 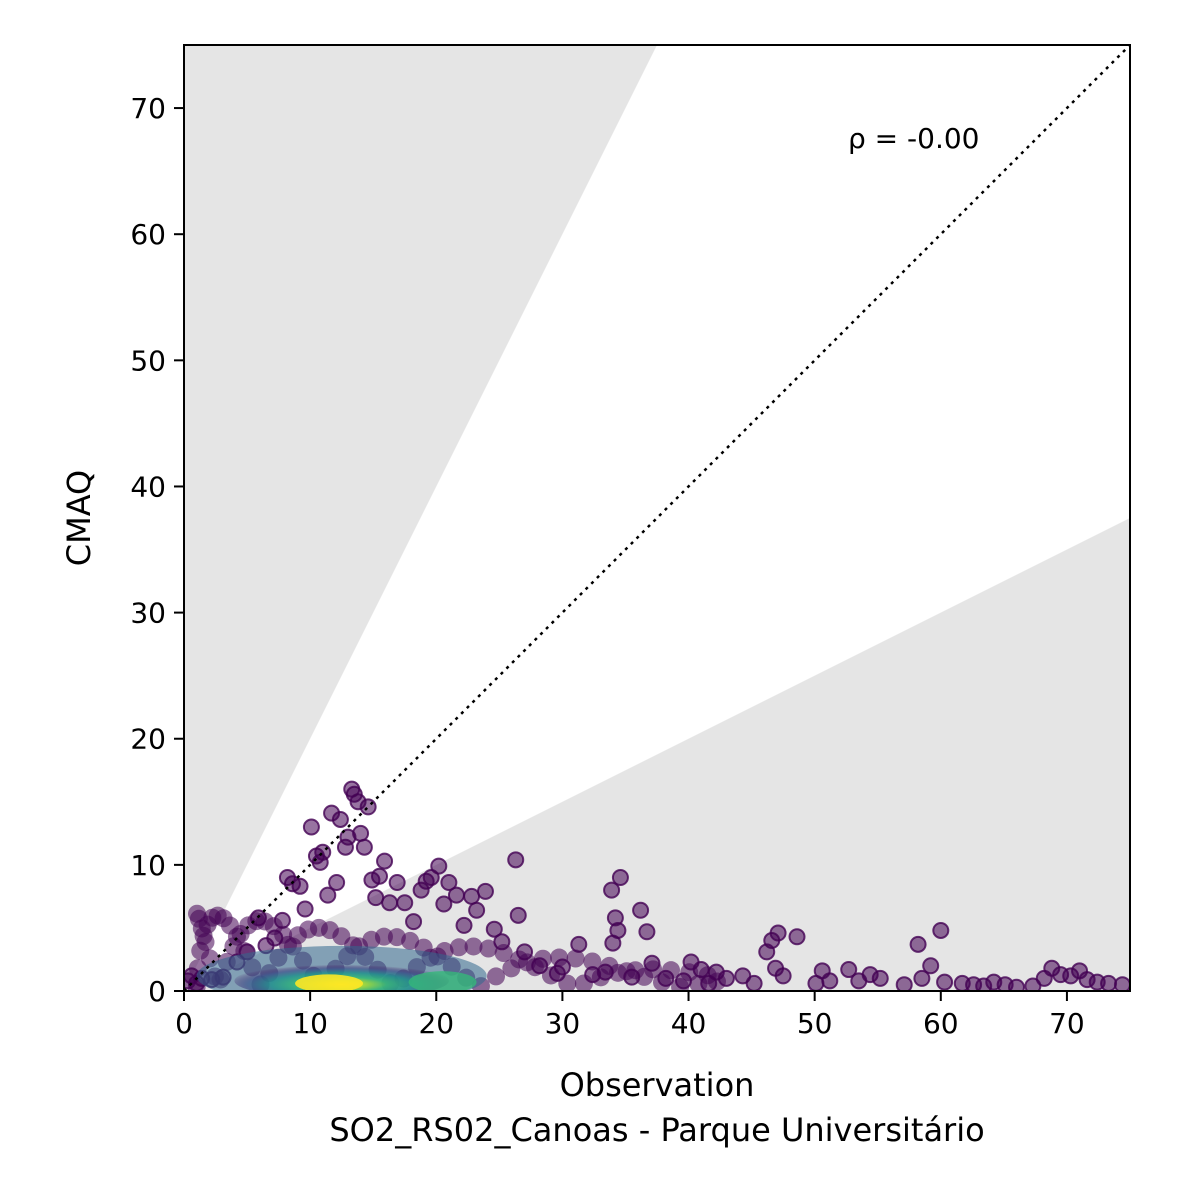 I want to click on y-tick-label: 60, so click(x=148, y=234).